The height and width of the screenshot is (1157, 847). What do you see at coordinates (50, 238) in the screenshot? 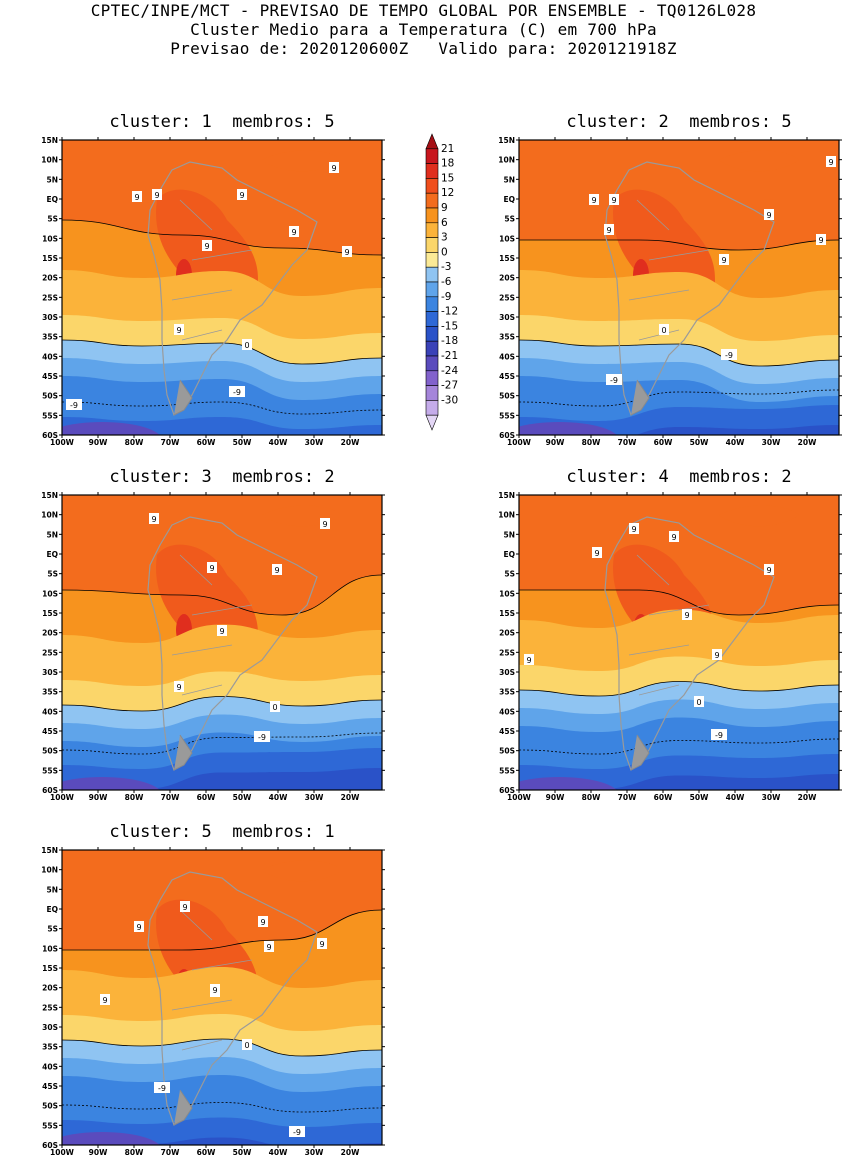
I see `lat-tick-label: 10S` at bounding box center [50, 238].